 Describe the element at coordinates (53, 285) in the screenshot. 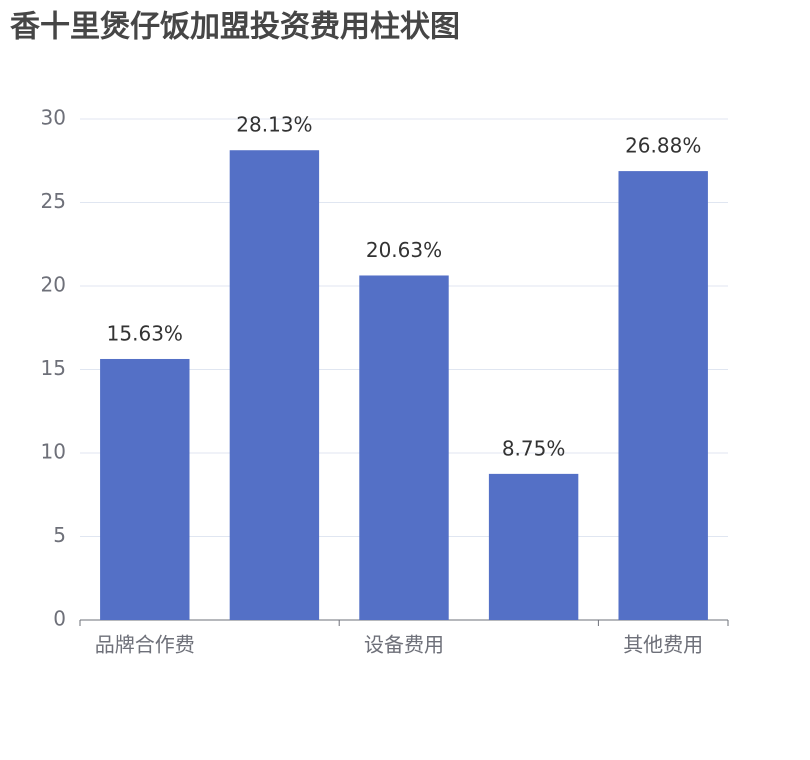

I see `y-tick-label: 20` at that location.